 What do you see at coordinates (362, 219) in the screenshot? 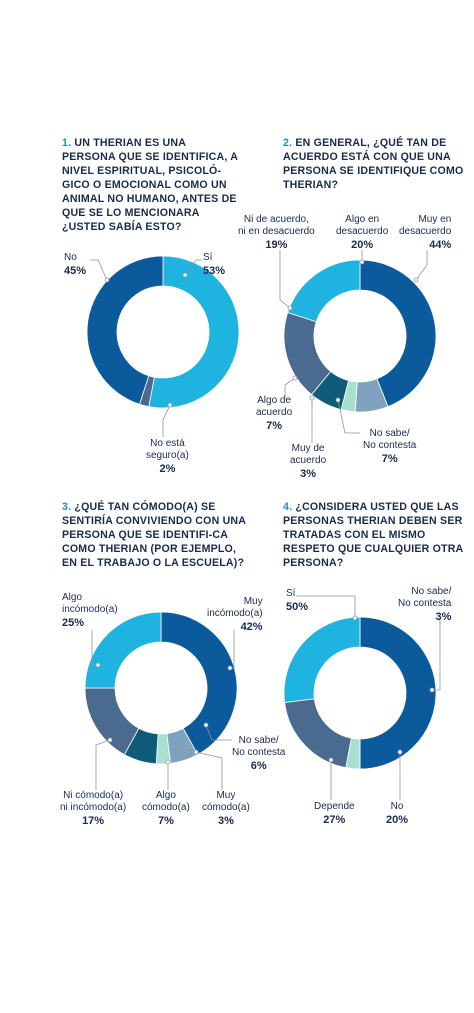
I see `label-name: Algo en` at bounding box center [362, 219].